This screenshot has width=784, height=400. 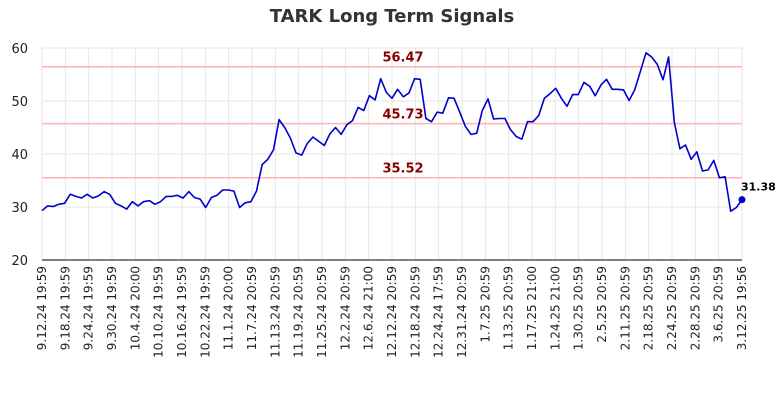 What do you see at coordinates (532, 308) in the screenshot?
I see `x-tick-label: 1.17.25 21:00` at bounding box center [532, 308].